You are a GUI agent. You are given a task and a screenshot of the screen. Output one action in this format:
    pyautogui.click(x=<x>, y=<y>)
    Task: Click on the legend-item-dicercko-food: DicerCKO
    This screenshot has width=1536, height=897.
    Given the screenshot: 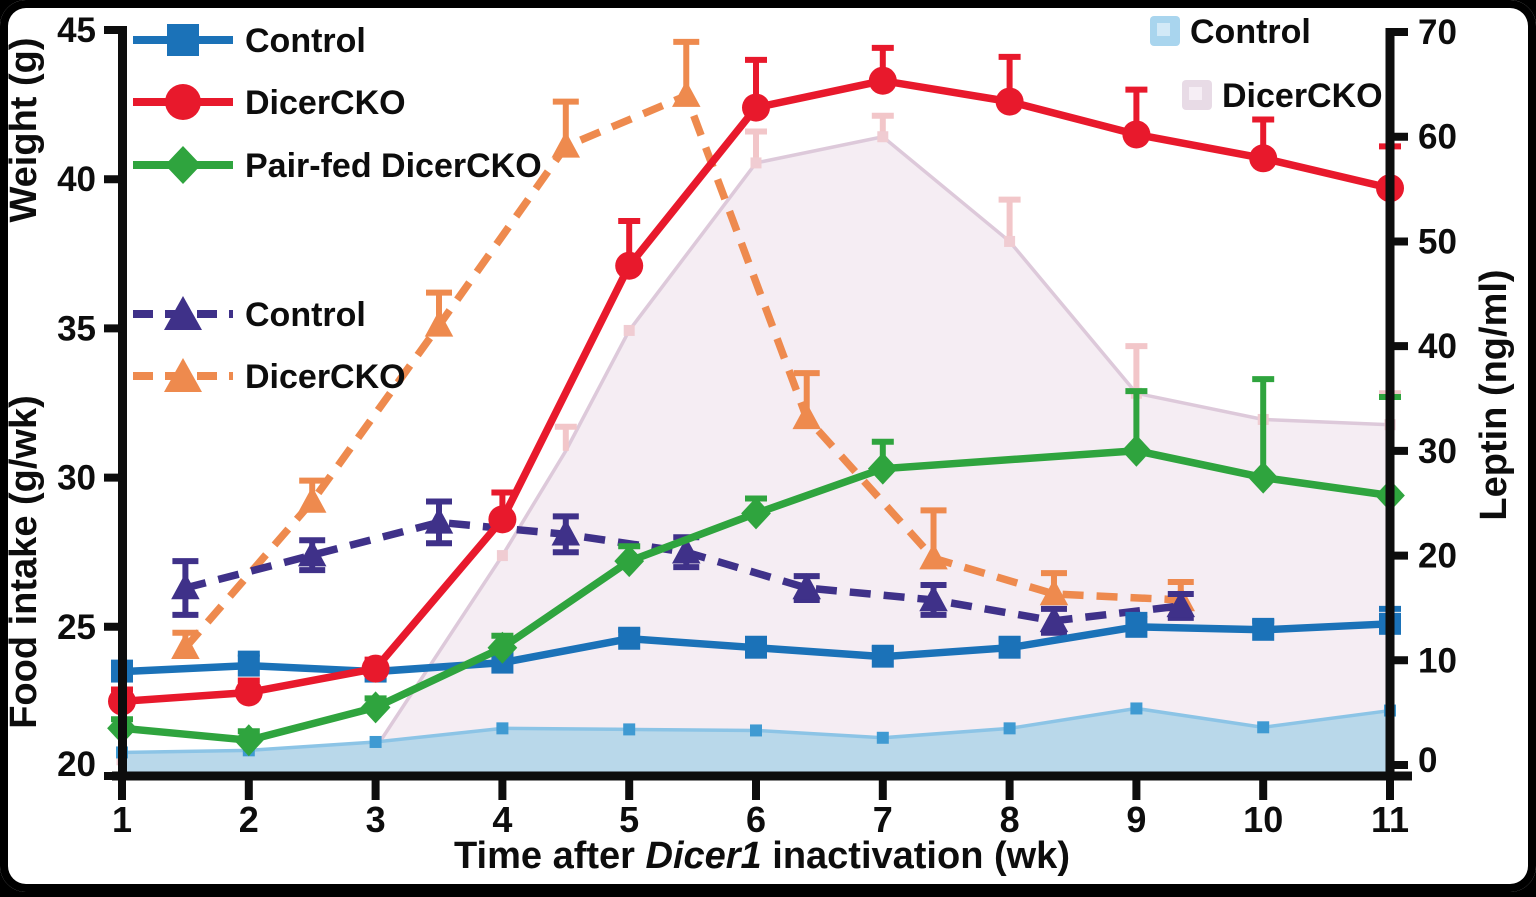 What is the action you would take?
    pyautogui.click(x=269, y=377)
    